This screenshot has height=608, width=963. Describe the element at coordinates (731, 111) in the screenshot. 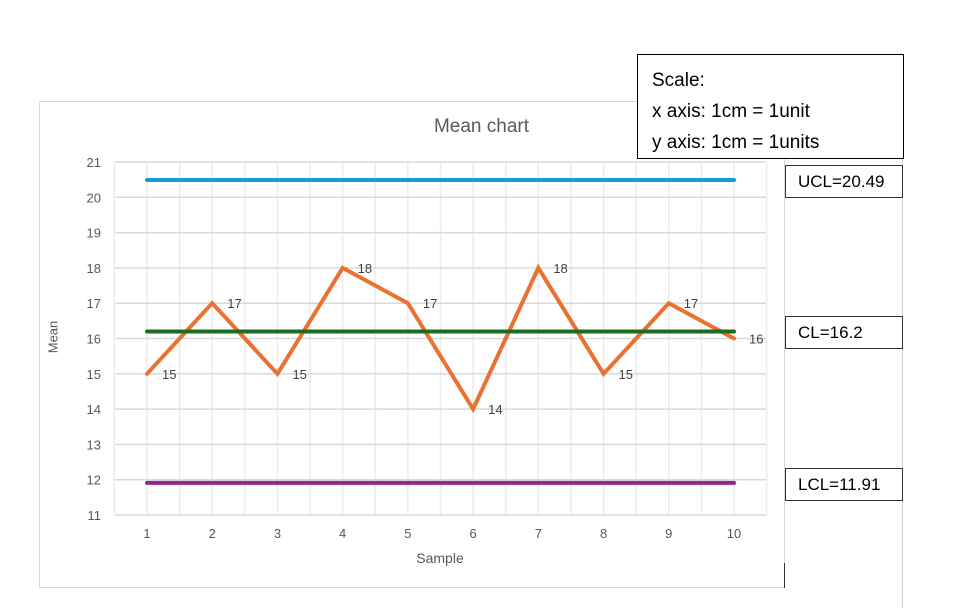

I see `scale-note-x: x axis: 1cm = 1unit` at that location.